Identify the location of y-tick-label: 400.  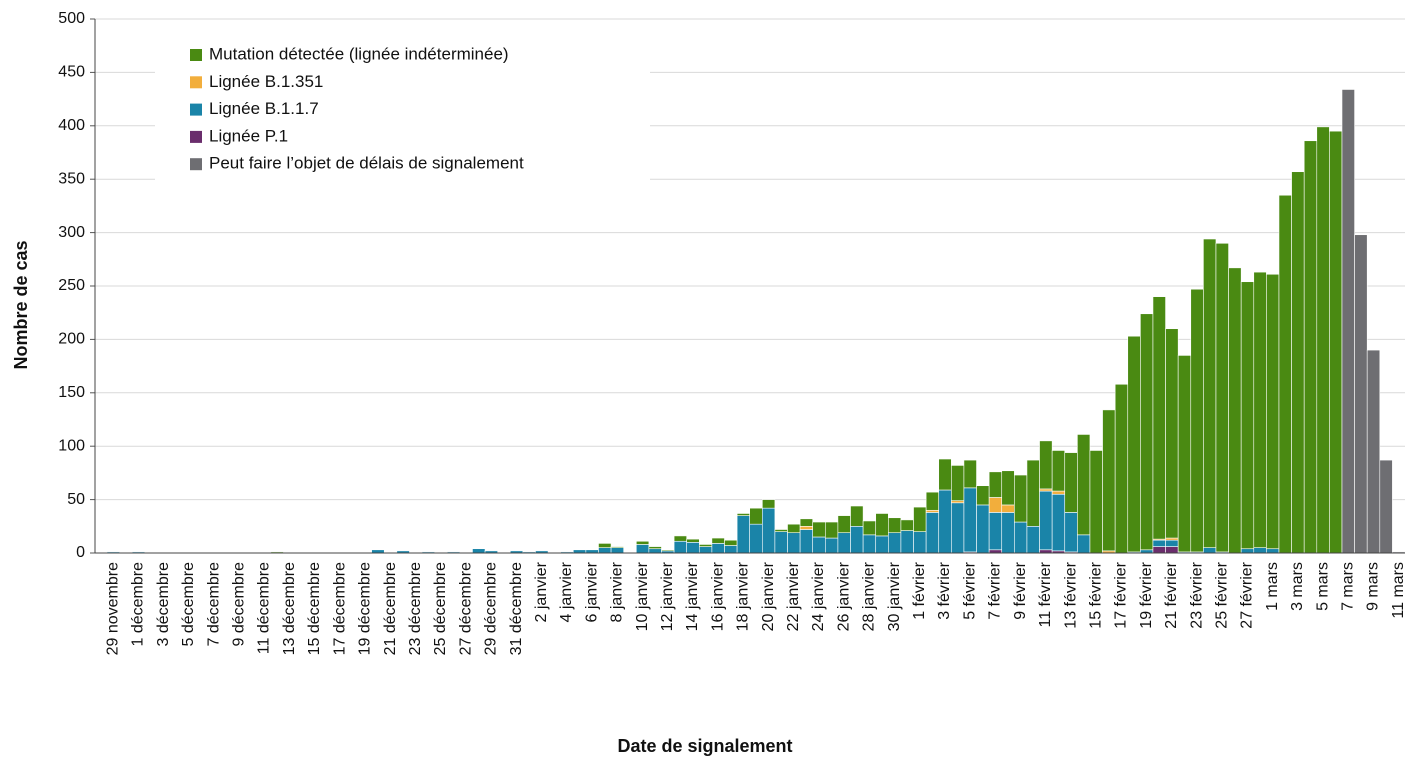
(71, 125).